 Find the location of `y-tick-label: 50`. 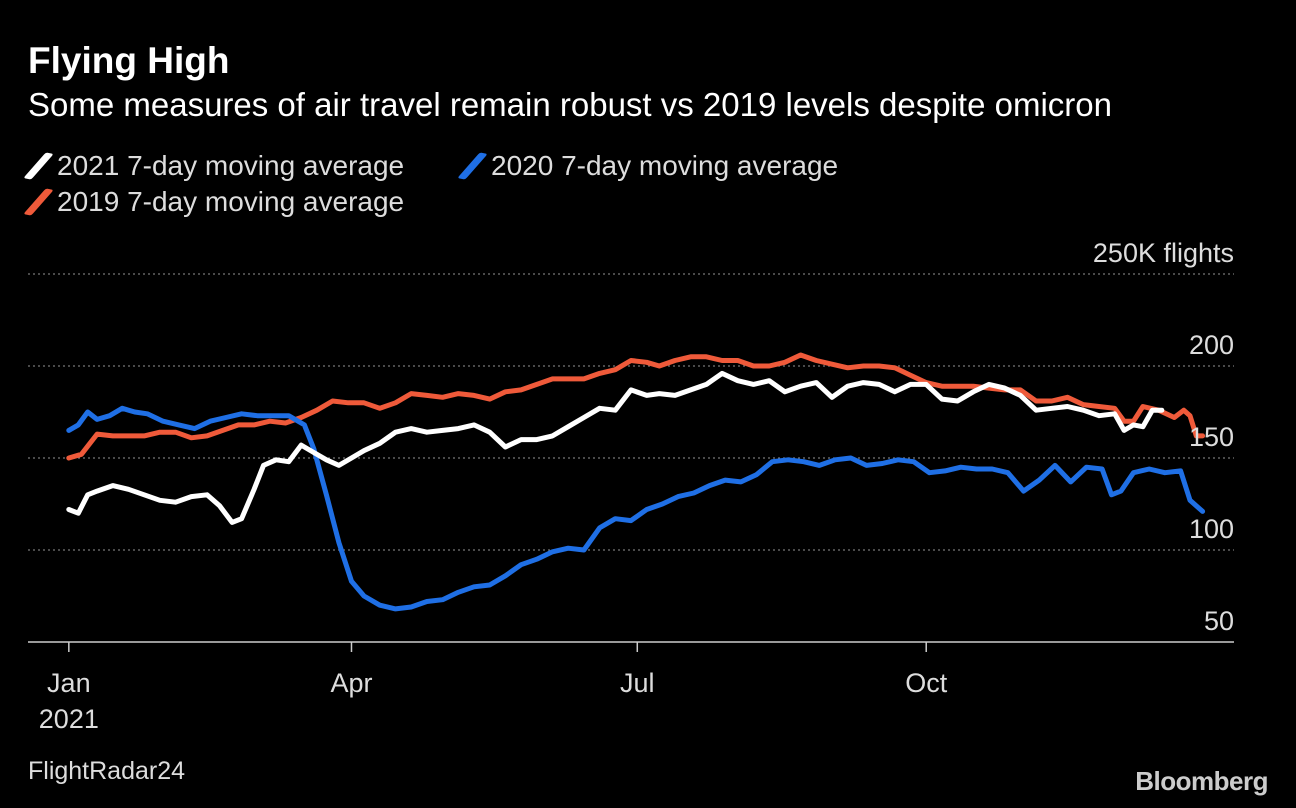

y-tick-label: 50 is located at coordinates (1219, 621).